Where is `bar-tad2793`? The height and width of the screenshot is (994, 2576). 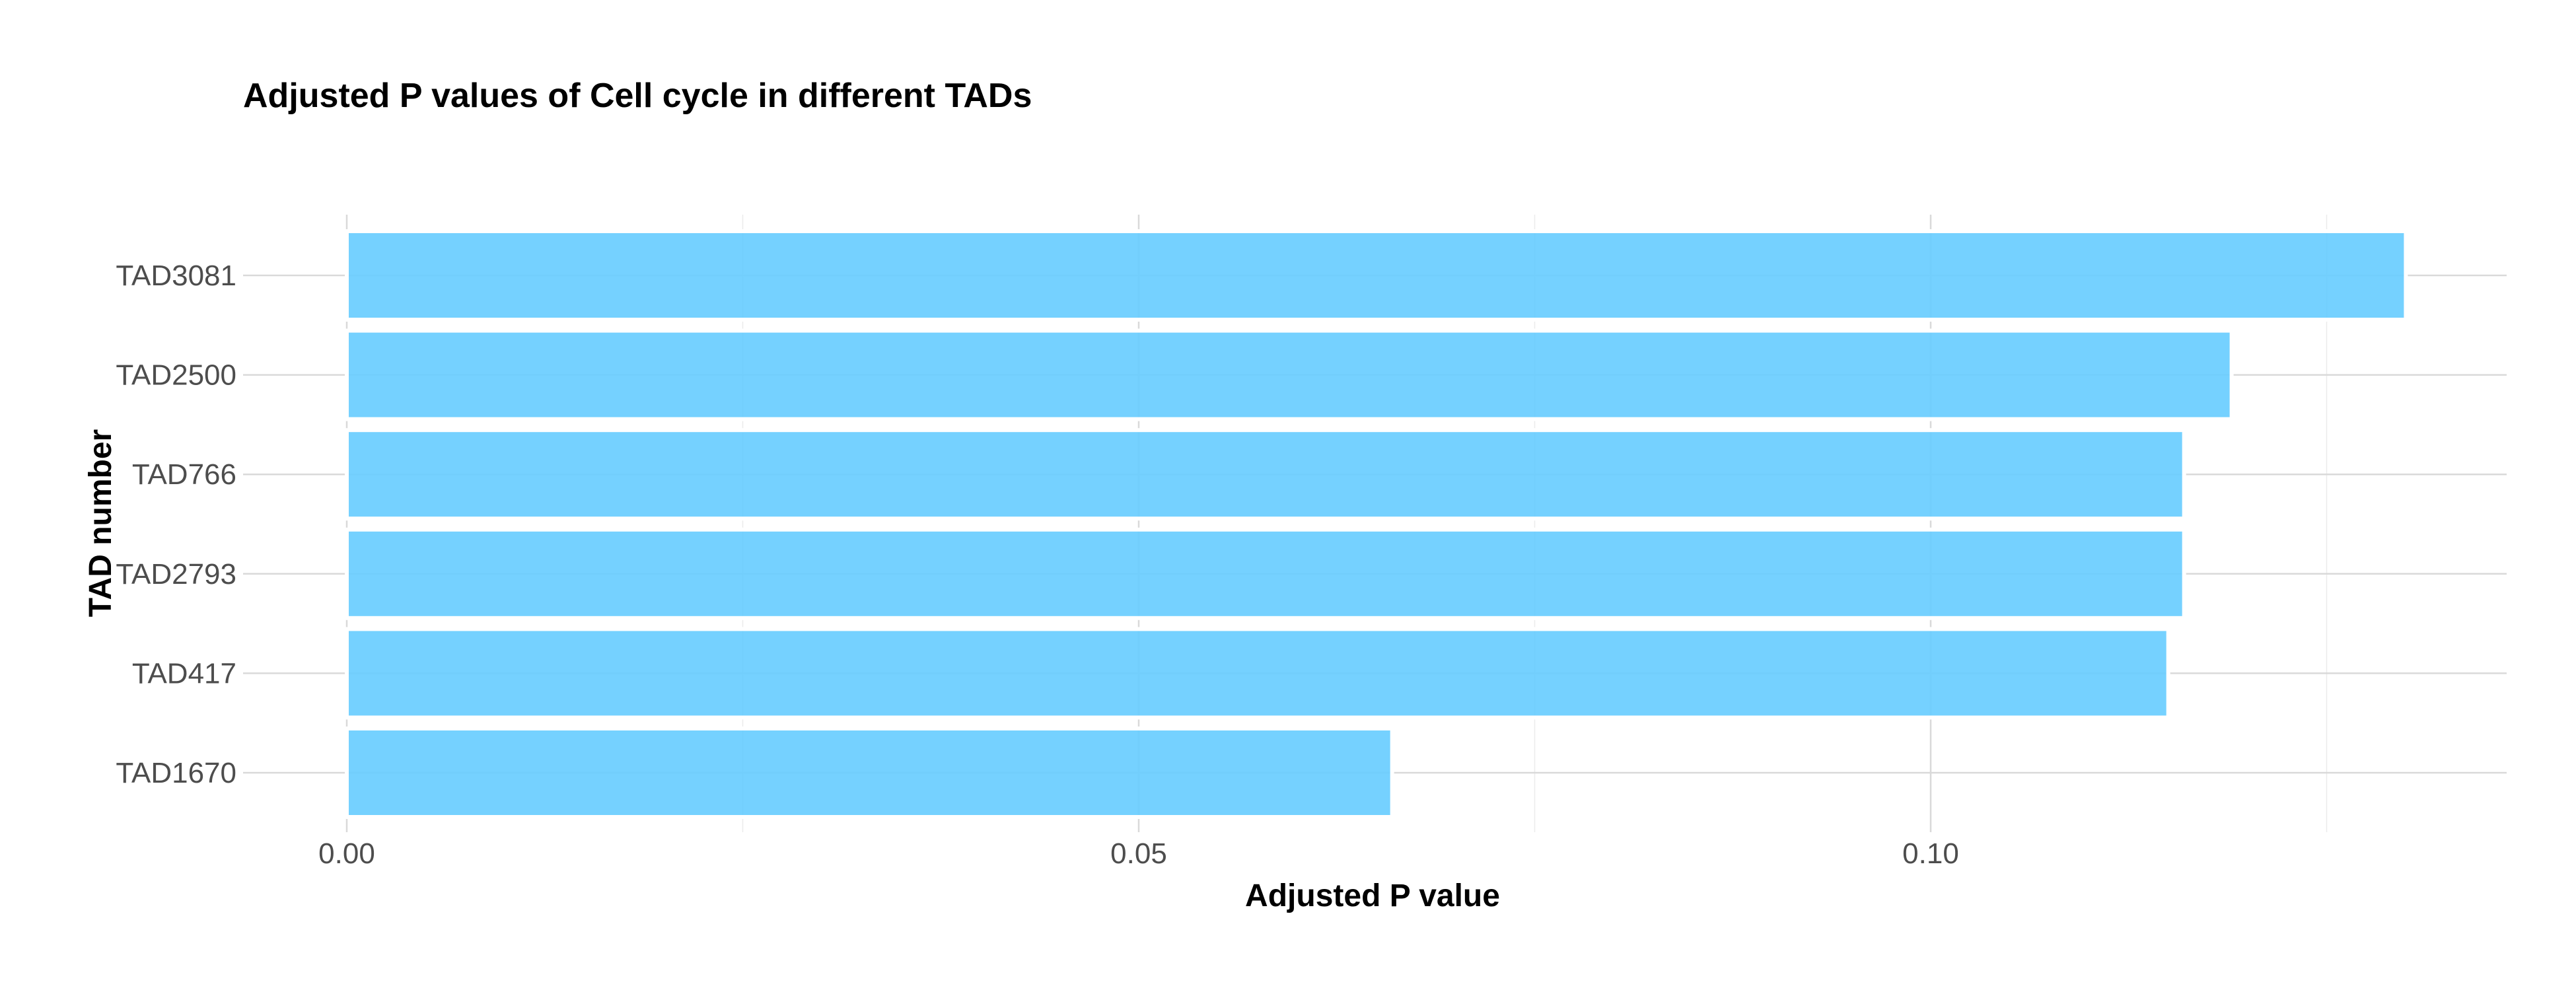
bar-tad2793 is located at coordinates (1265, 573).